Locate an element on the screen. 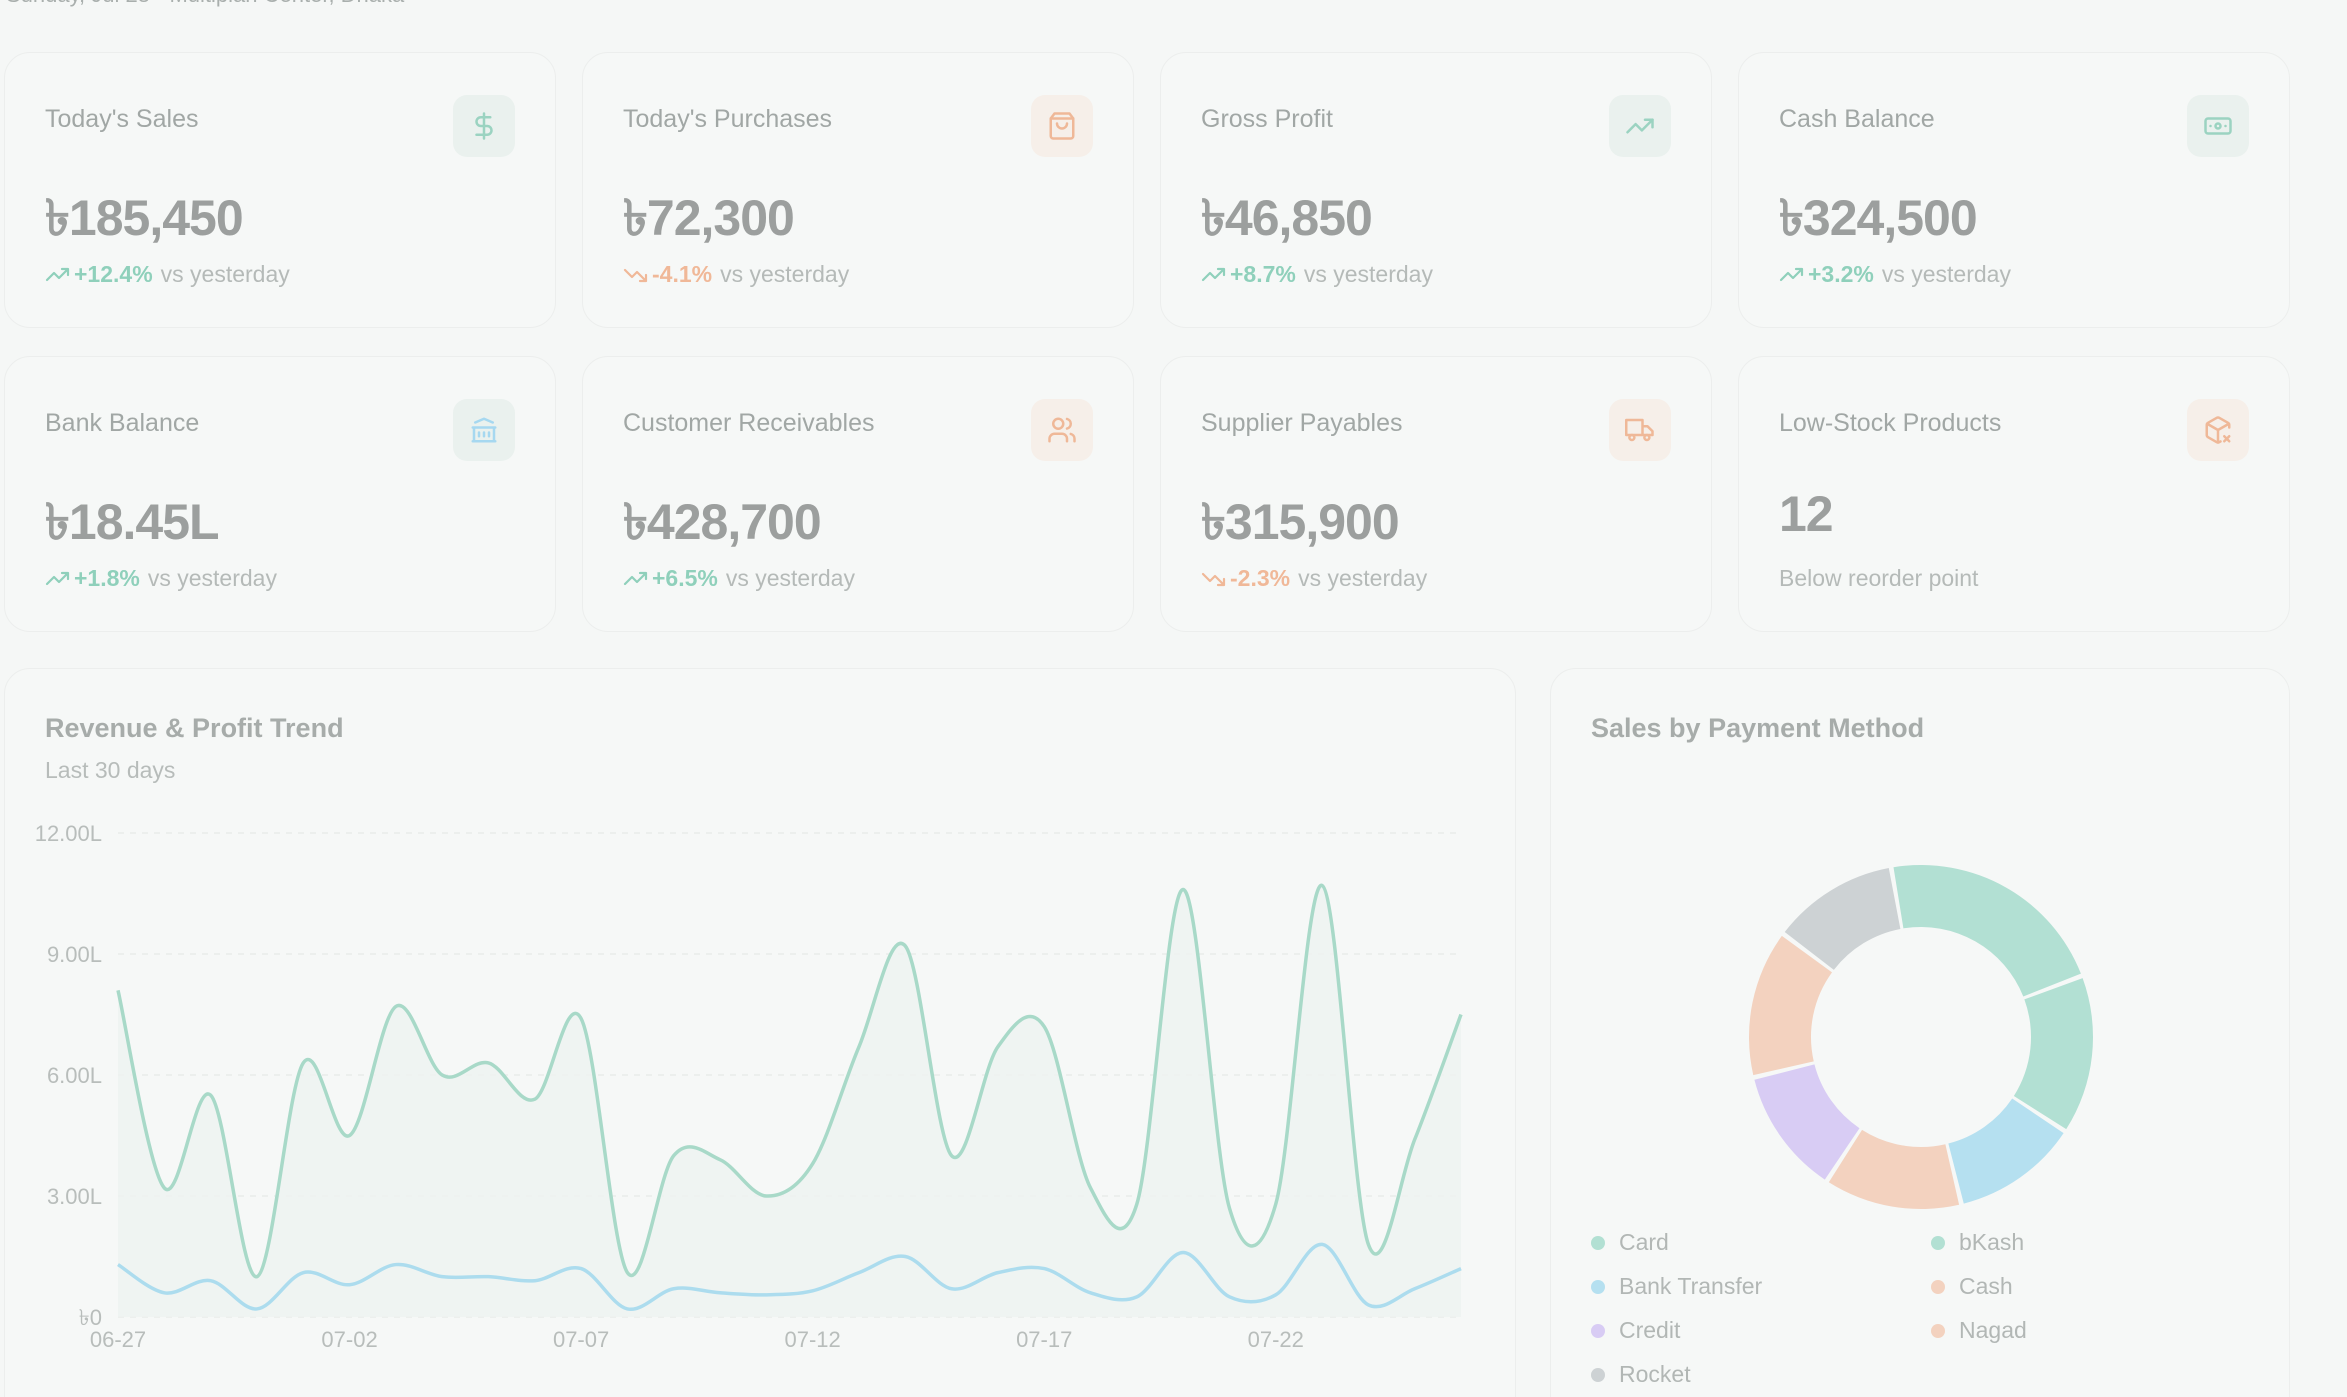  x-tick-label: 07-12 is located at coordinates (813, 1339).